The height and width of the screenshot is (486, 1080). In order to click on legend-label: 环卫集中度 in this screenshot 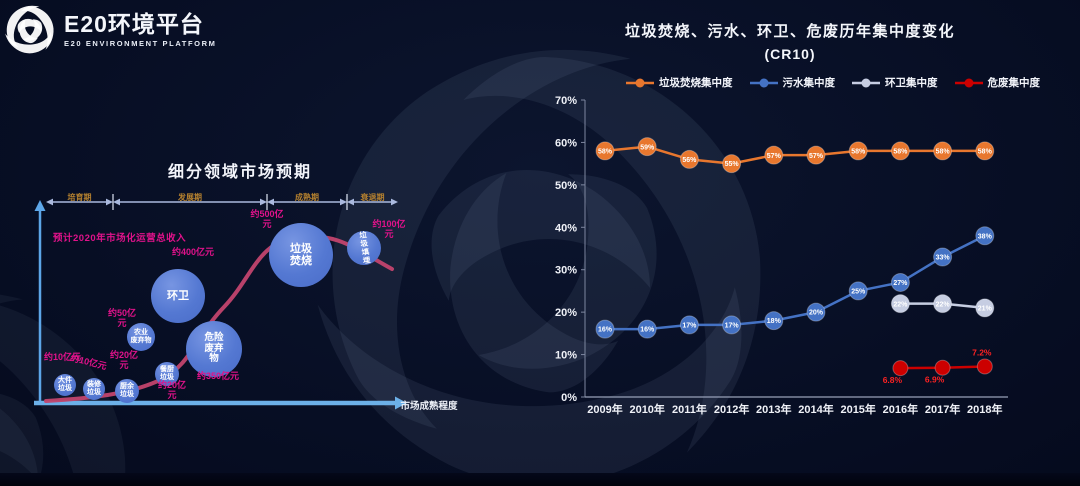, I will do `click(911, 83)`.